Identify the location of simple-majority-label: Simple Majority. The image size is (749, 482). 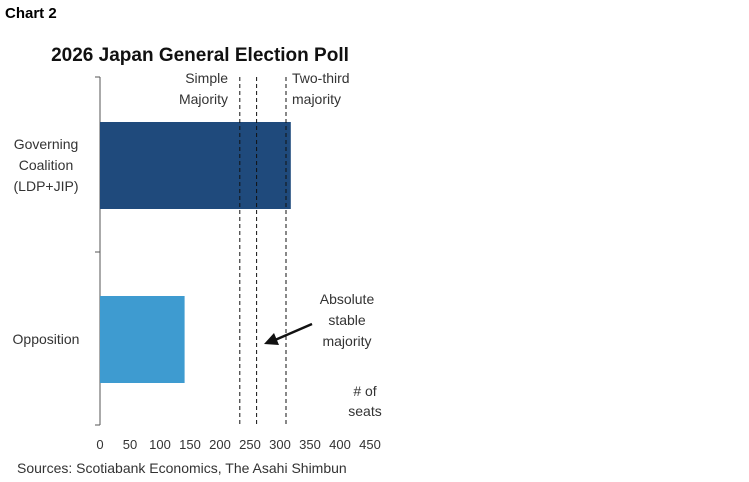
(203, 88).